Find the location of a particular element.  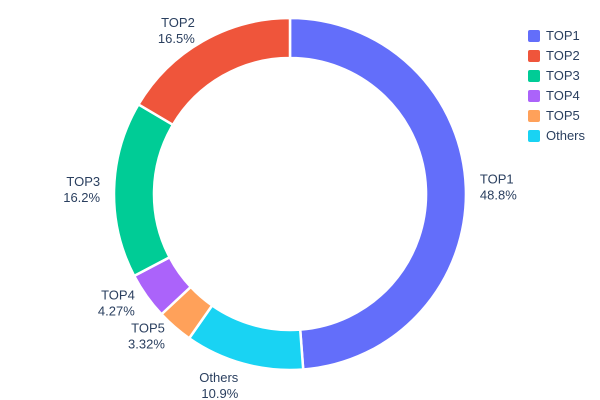

legend-item-top3: TOP3 is located at coordinates (556, 76).